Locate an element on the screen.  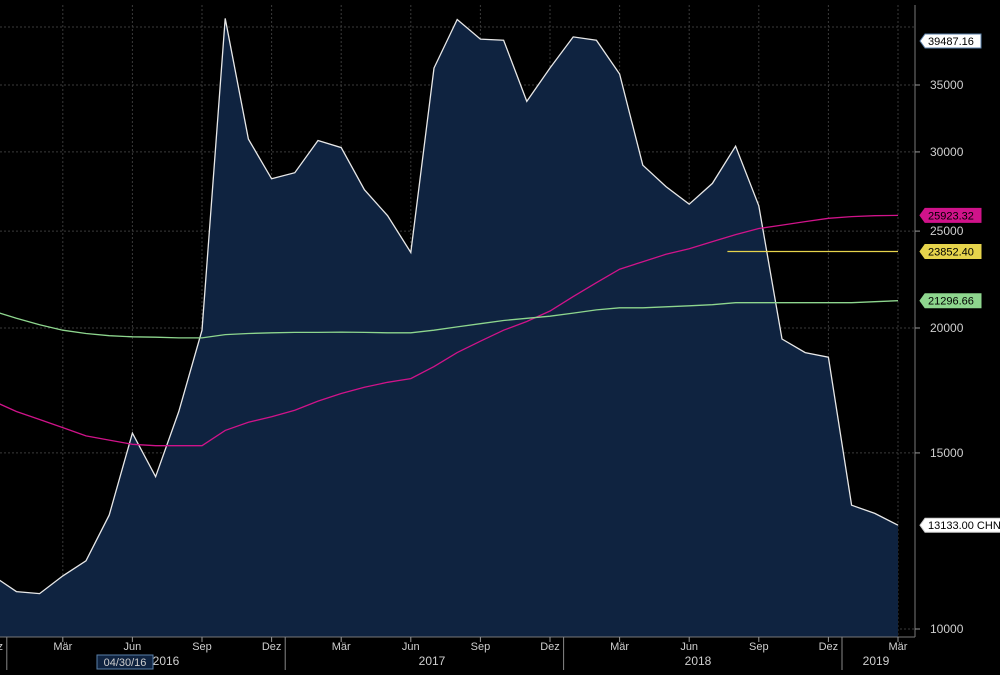
ma-short-value-tag: 25923.32 is located at coordinates (950, 215).